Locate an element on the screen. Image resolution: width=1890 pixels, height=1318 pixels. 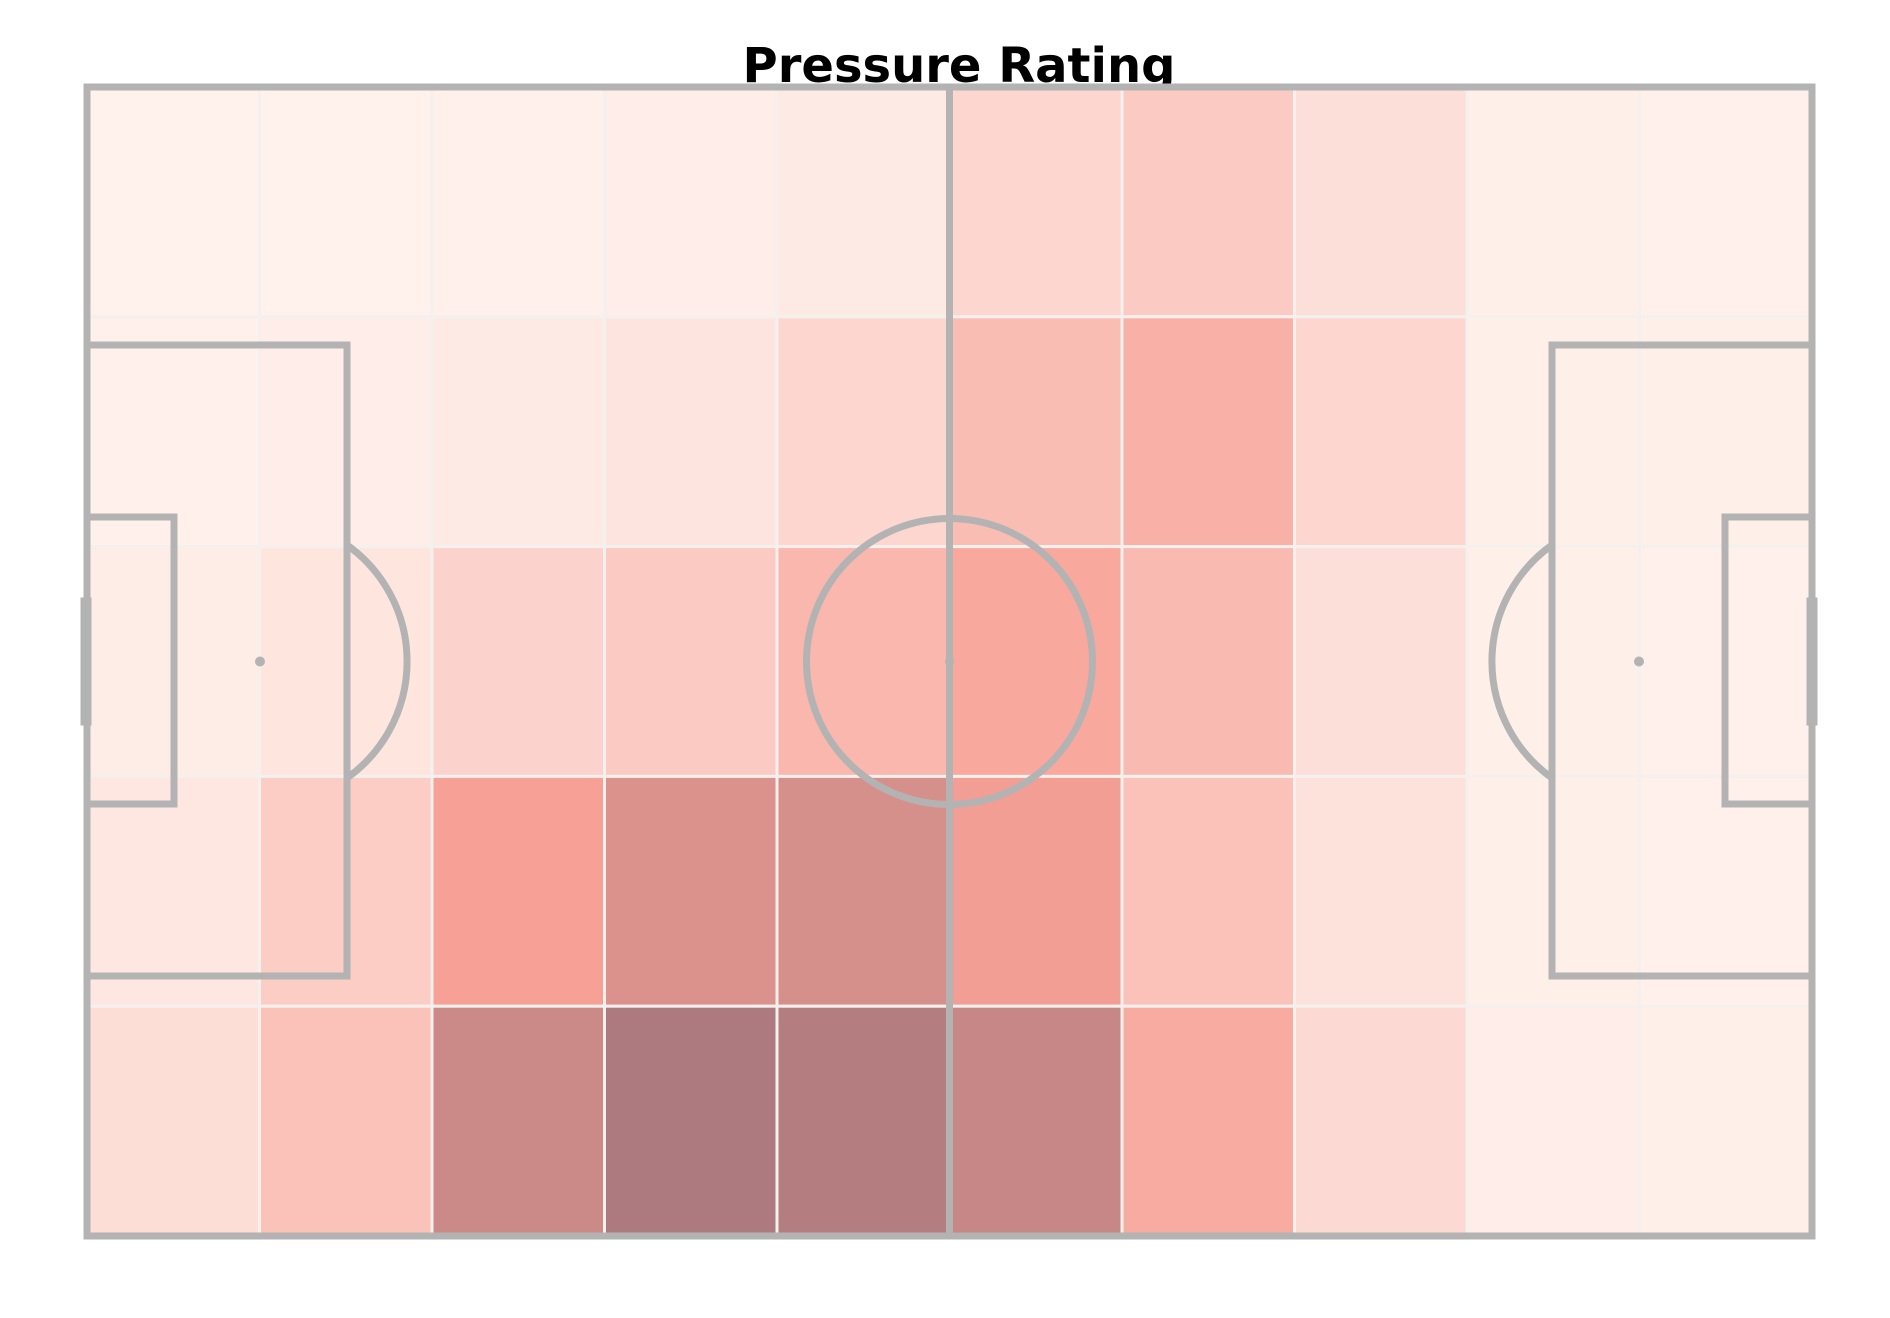
center-spot is located at coordinates (949, 661).